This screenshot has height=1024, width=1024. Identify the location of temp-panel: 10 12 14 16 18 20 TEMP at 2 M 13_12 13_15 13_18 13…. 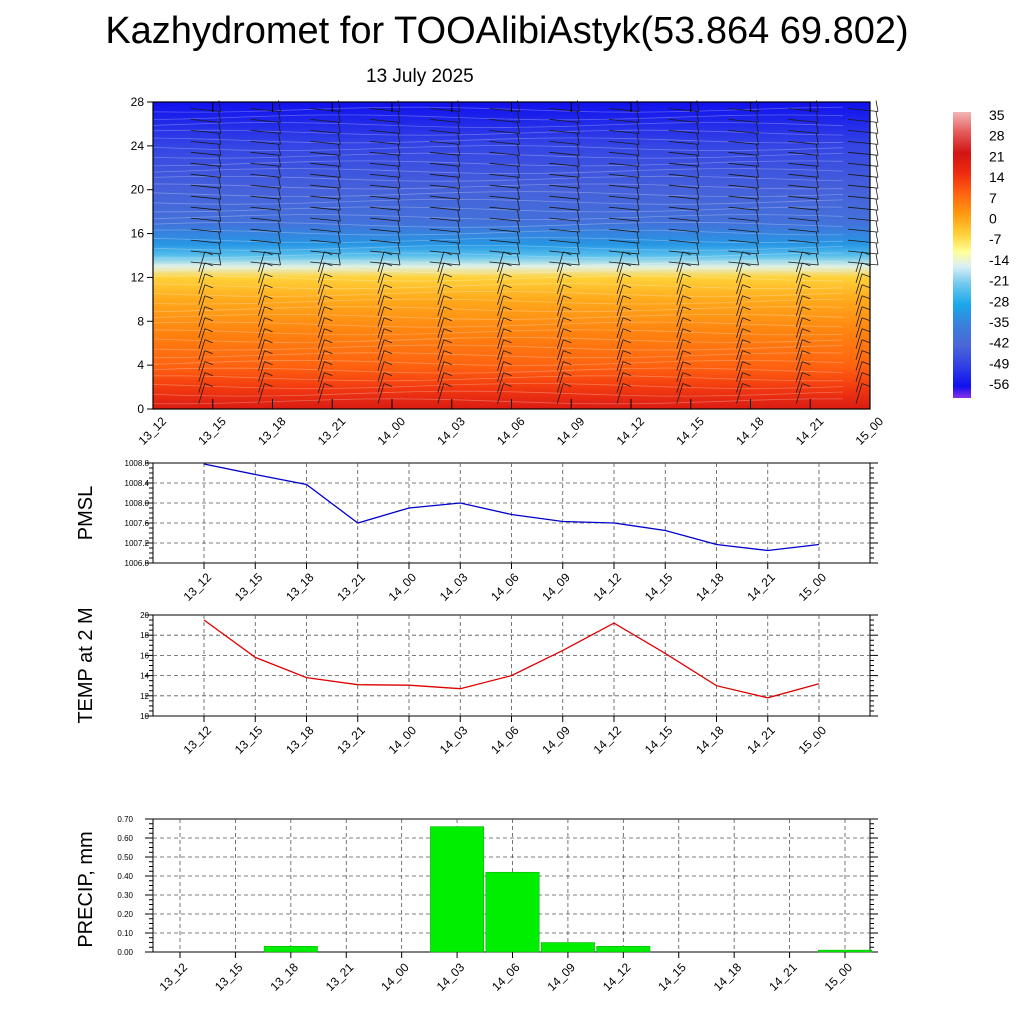
(476, 682).